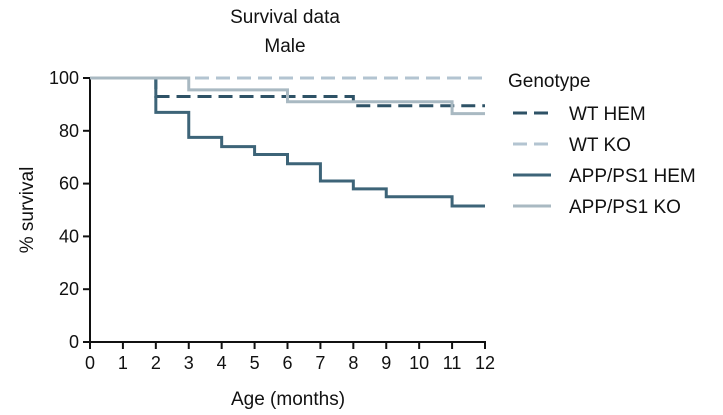 The width and height of the screenshot is (723, 415). Describe the element at coordinates (64, 78) in the screenshot. I see `y-tick-label: 100` at that location.